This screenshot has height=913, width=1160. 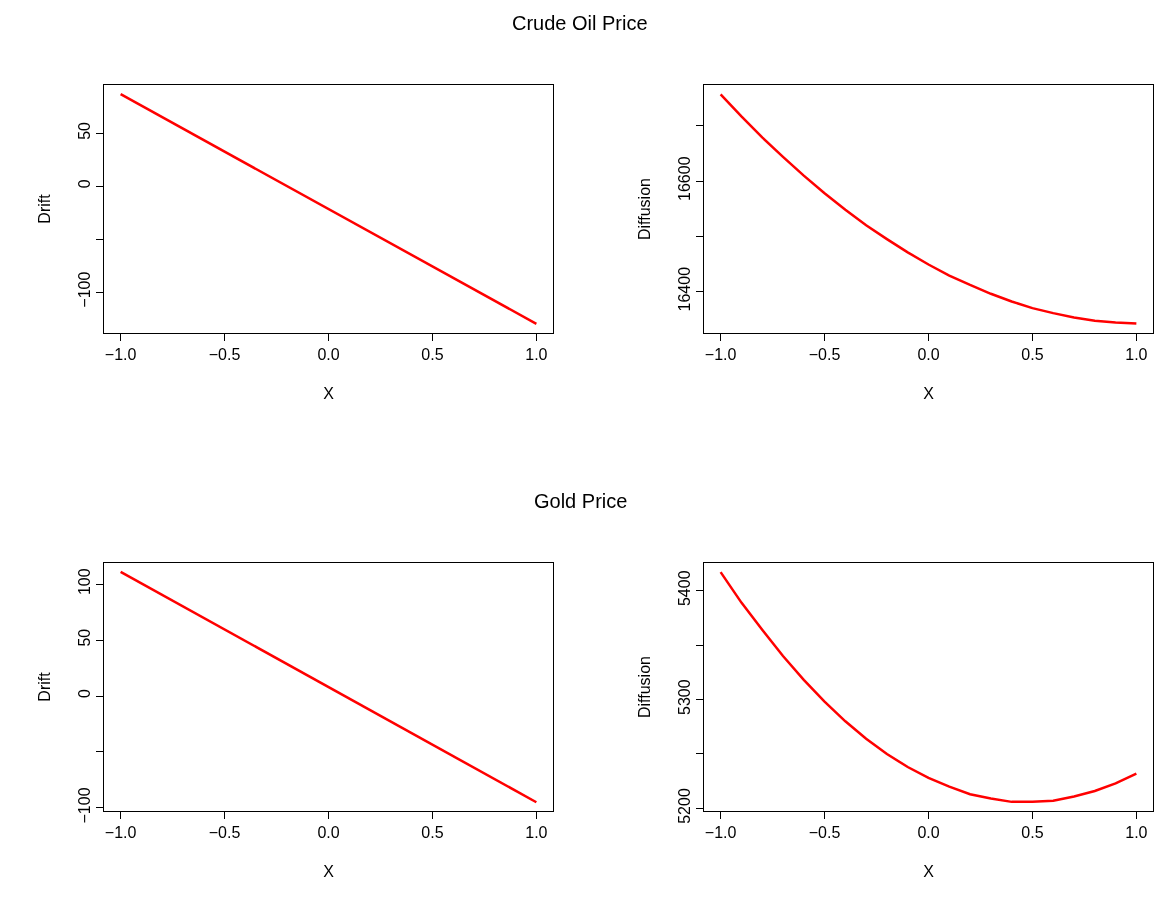 What do you see at coordinates (580, 23) in the screenshot?
I see `chart-title: Crude Oil Price` at bounding box center [580, 23].